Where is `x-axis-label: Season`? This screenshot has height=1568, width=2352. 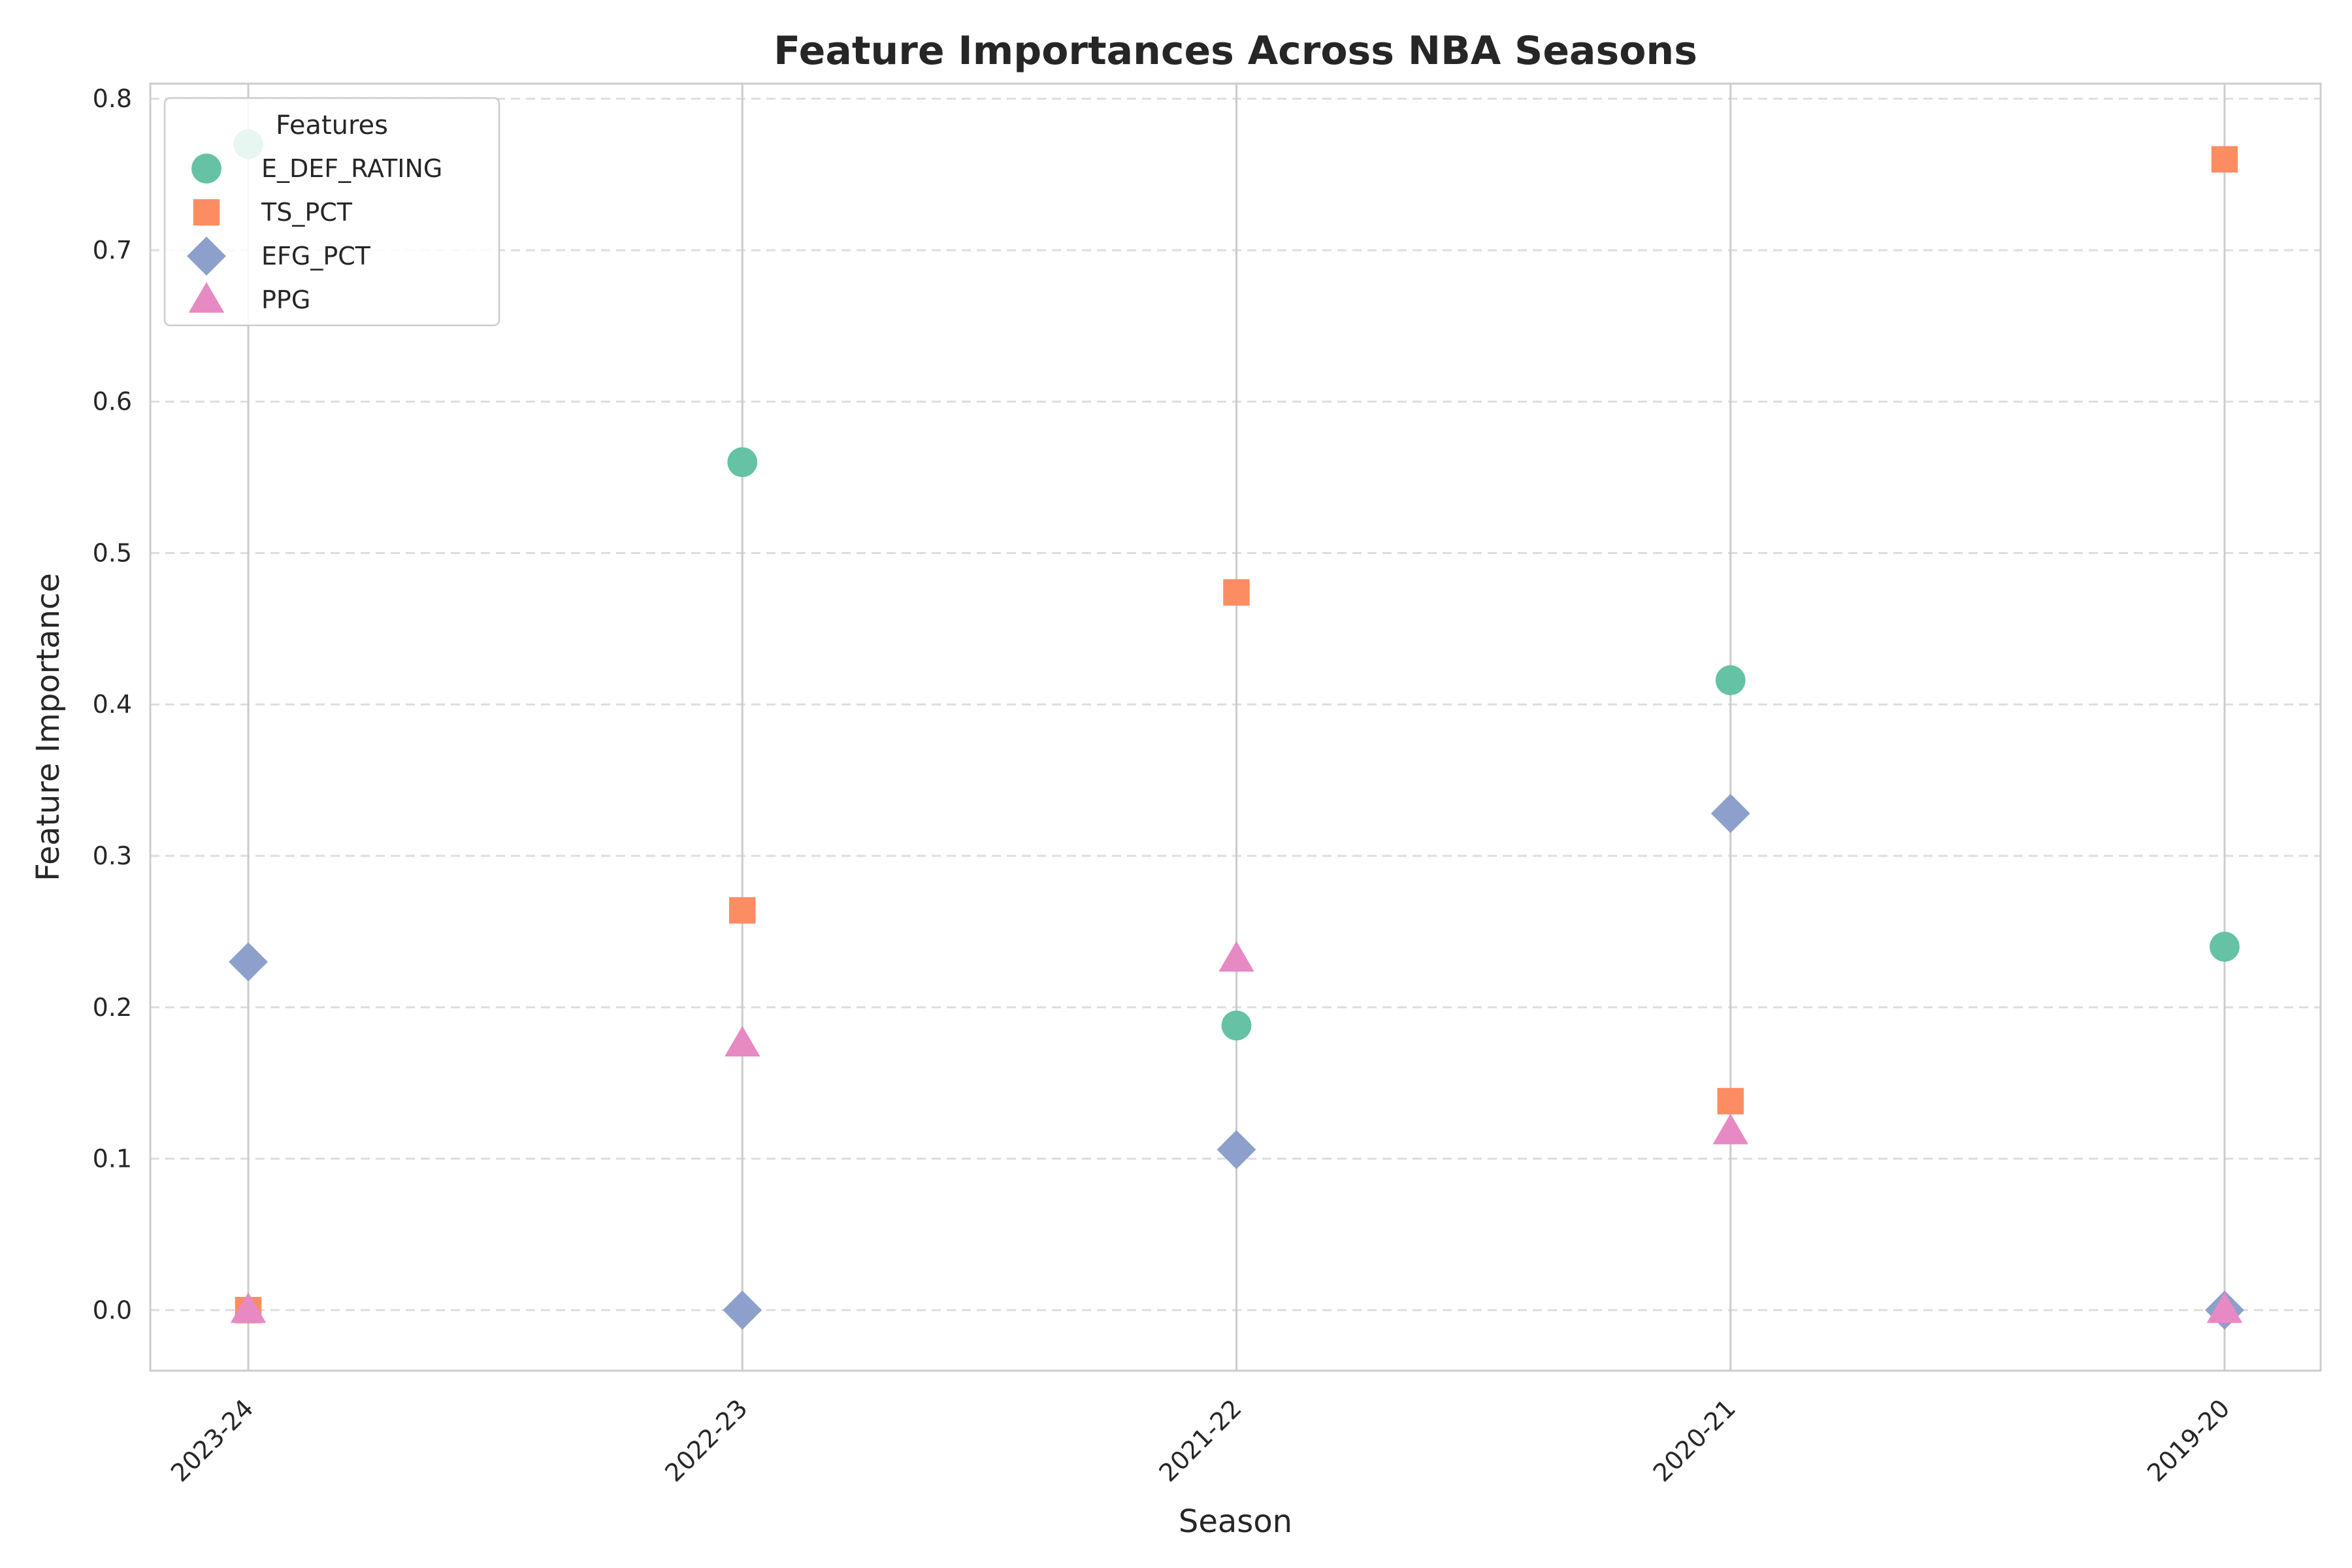
x-axis-label: Season is located at coordinates (1235, 1521).